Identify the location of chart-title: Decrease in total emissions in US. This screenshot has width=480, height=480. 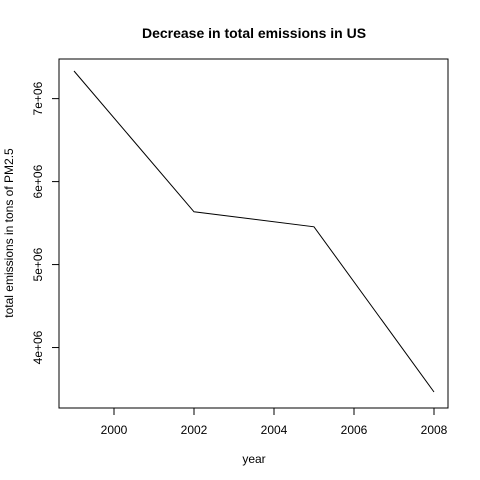
(254, 33).